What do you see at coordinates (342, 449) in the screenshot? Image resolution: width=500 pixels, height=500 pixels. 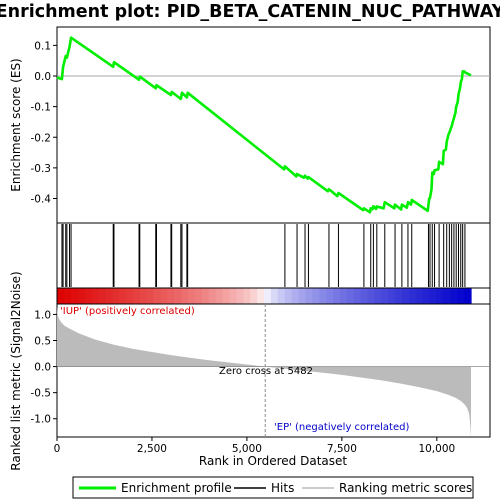 I see `x-tick-label: 7,500` at bounding box center [342, 449].